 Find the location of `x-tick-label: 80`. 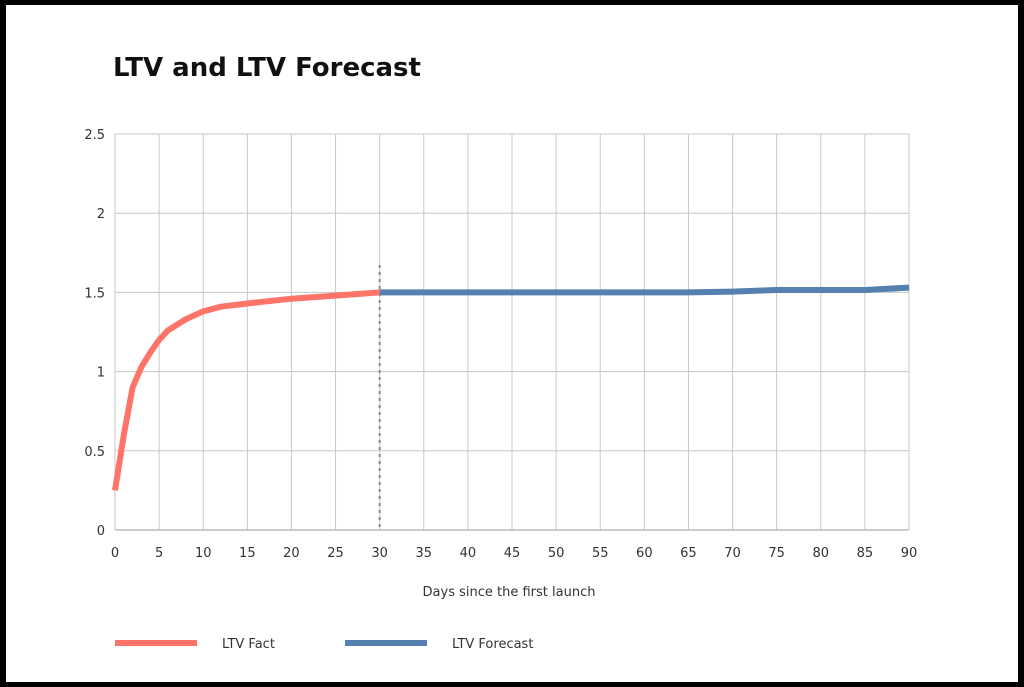

x-tick-label: 80 is located at coordinates (821, 553).